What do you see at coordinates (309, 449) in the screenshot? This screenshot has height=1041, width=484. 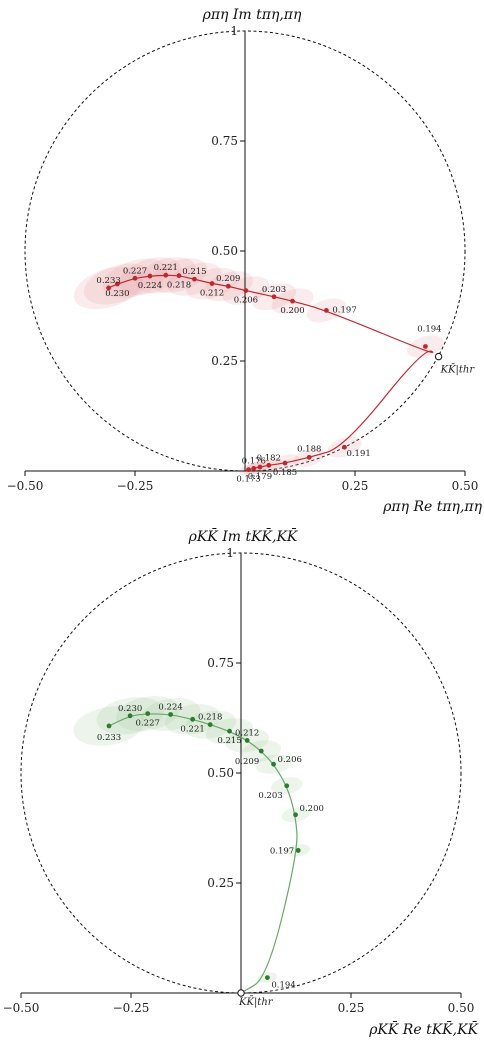 I see `point-label: 0.188` at bounding box center [309, 449].